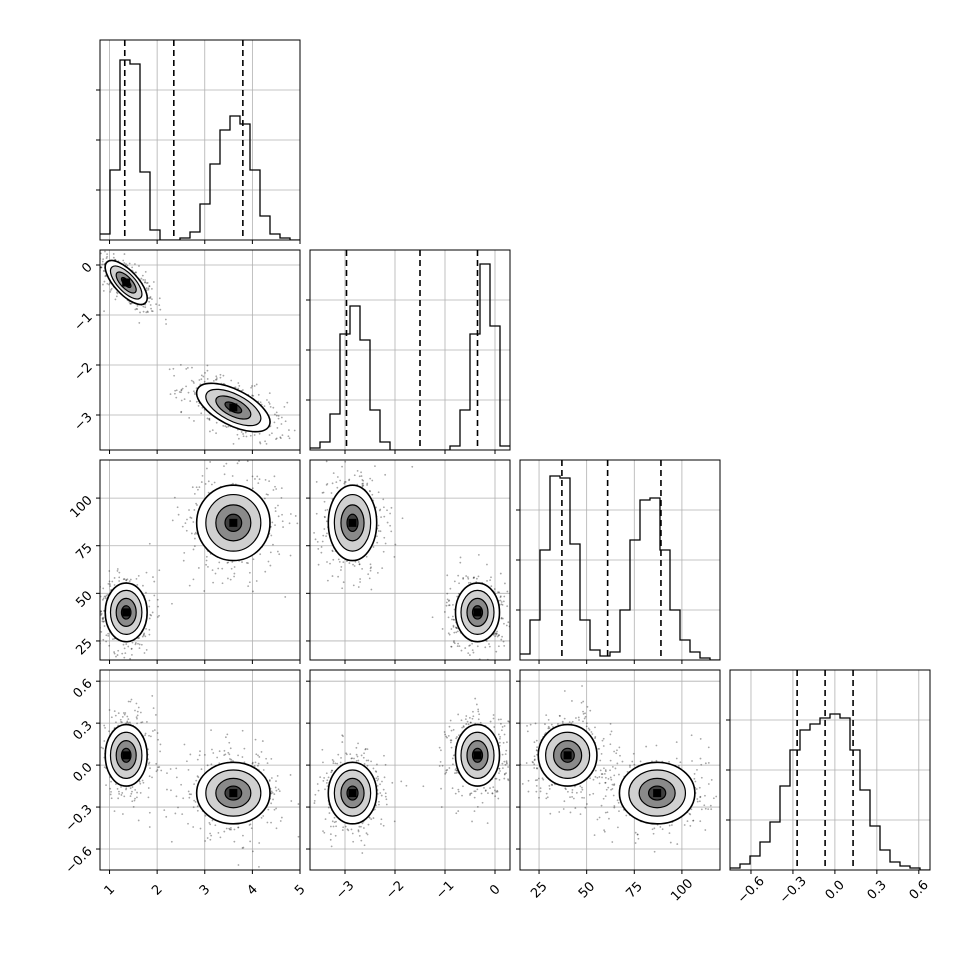  I want to click on x-tick-label: 3, so click(205, 890).